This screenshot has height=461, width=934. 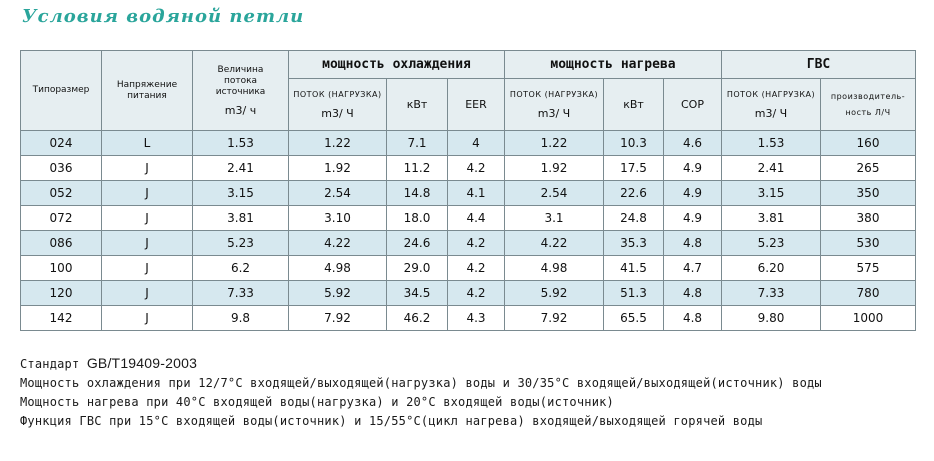 What do you see at coordinates (692, 104) in the screenshot?
I see `header-cop: COP` at bounding box center [692, 104].